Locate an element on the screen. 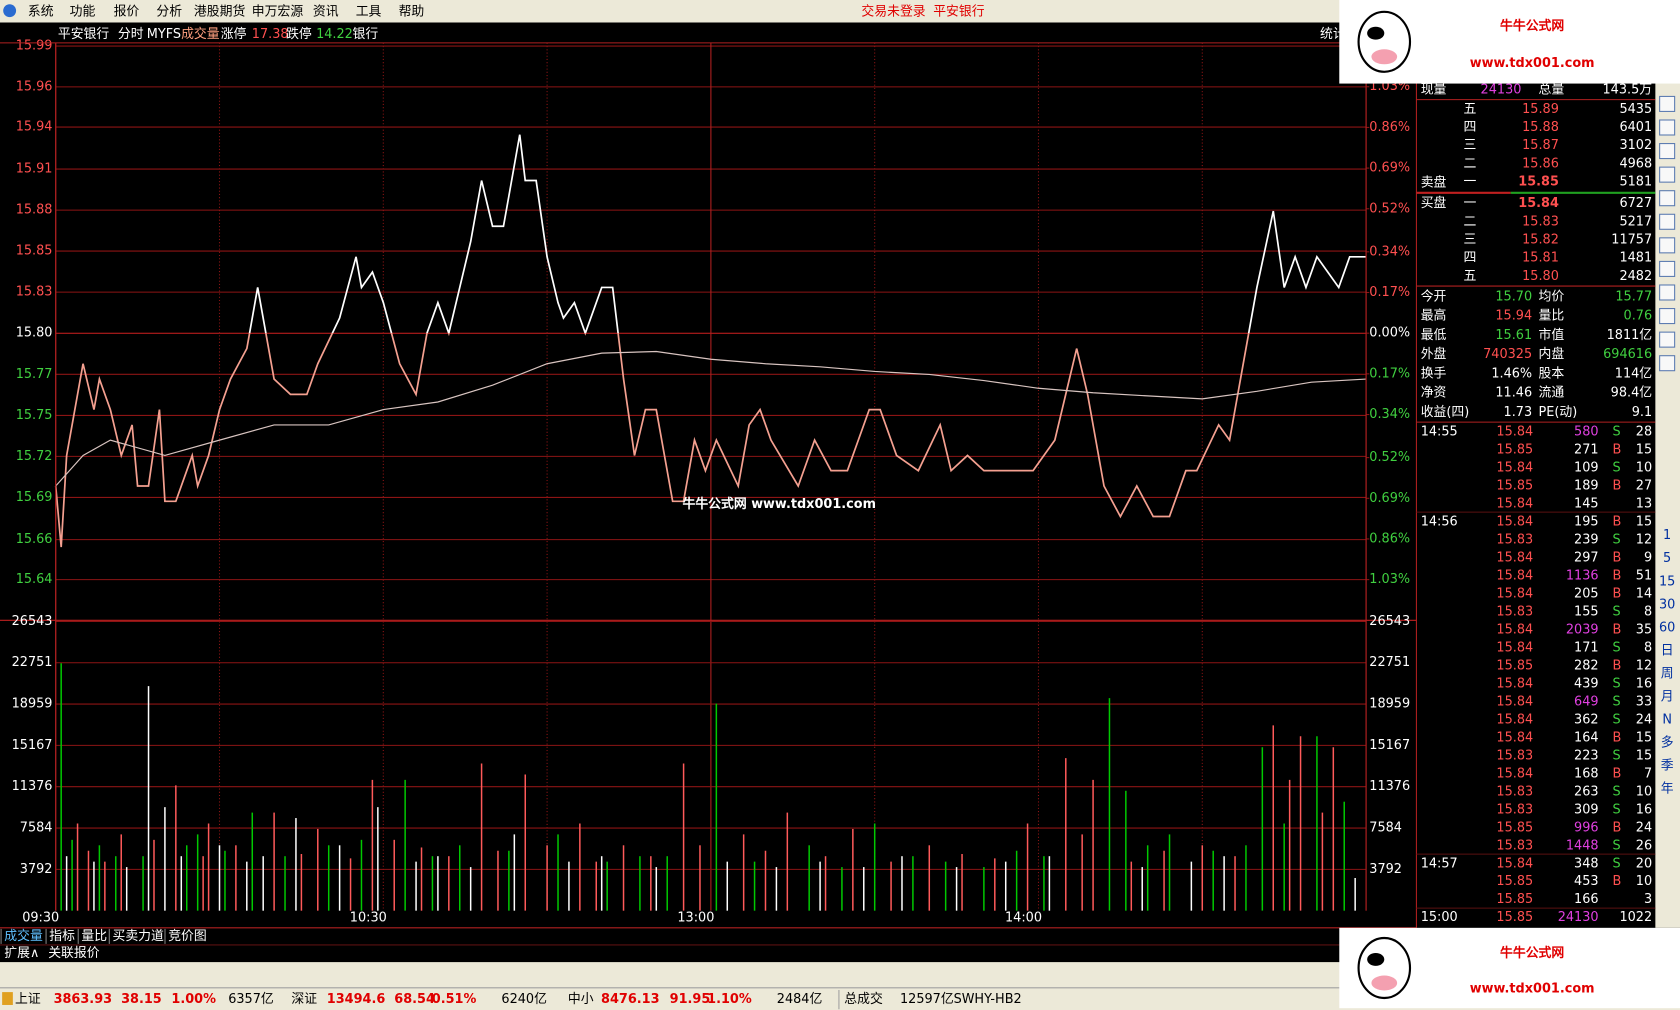 This screenshot has width=1680, height=1010. trade-volume: 2039 is located at coordinates (1582, 629).